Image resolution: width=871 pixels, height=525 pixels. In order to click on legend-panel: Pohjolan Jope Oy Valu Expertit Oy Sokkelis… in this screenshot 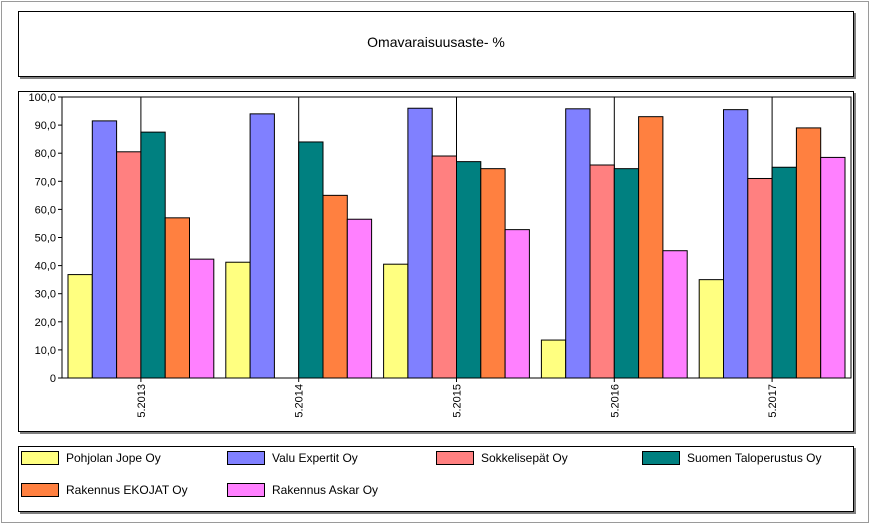, I will do `click(436, 479)`.